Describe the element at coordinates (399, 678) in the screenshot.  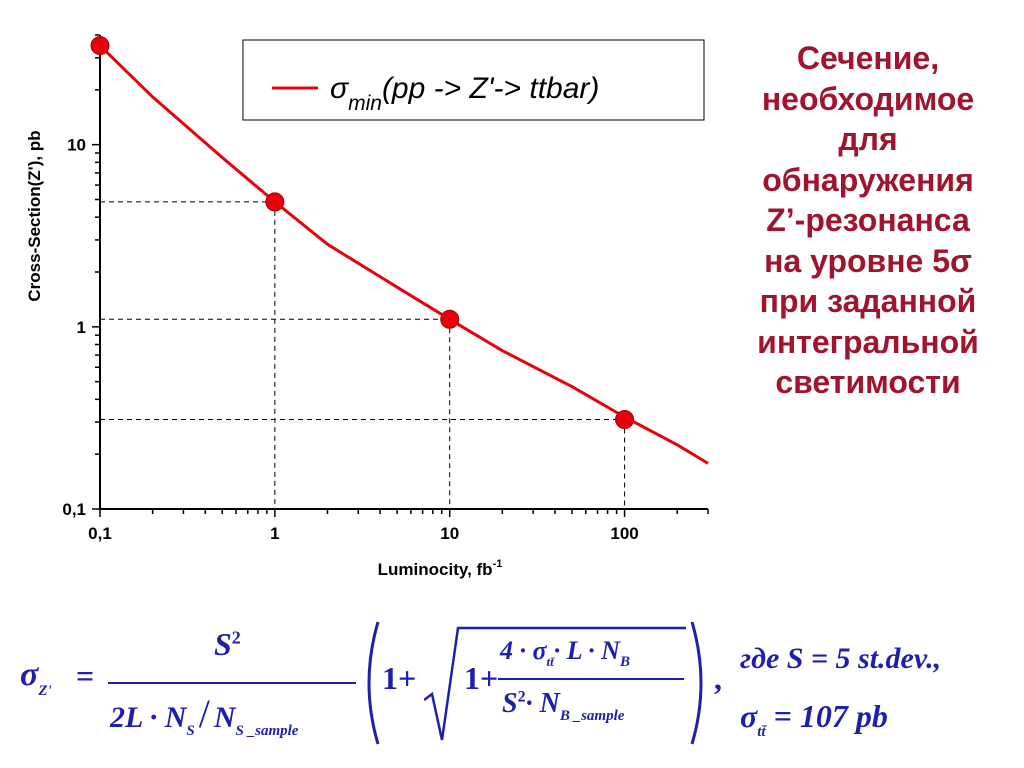
I see `formula-one-plus: 1+` at that location.